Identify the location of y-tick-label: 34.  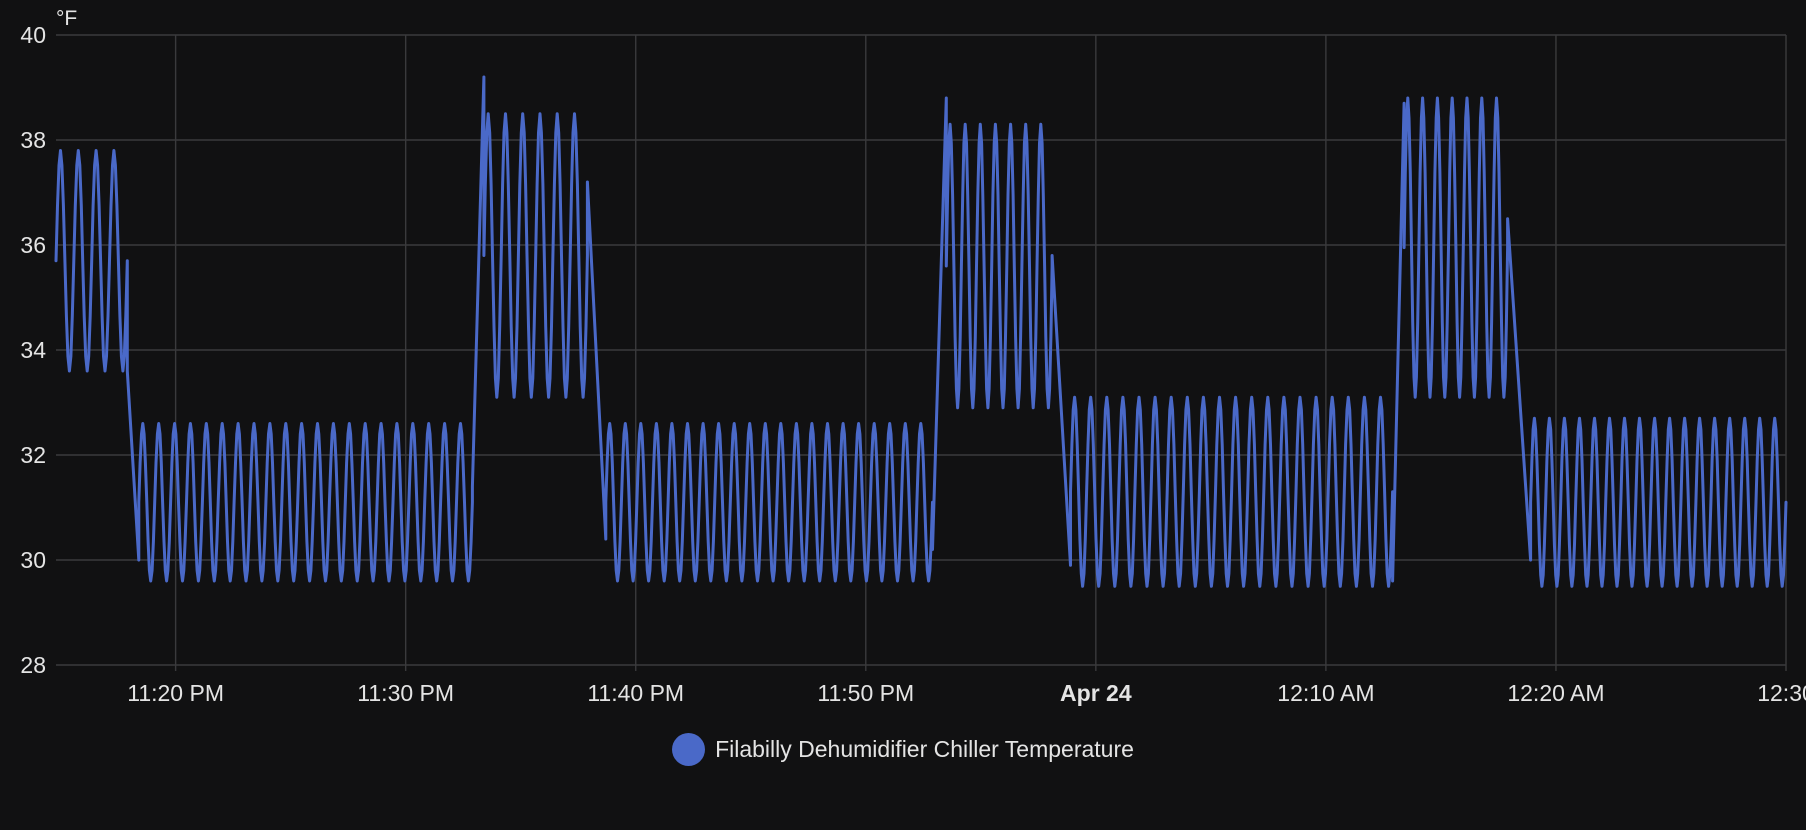
(33, 350).